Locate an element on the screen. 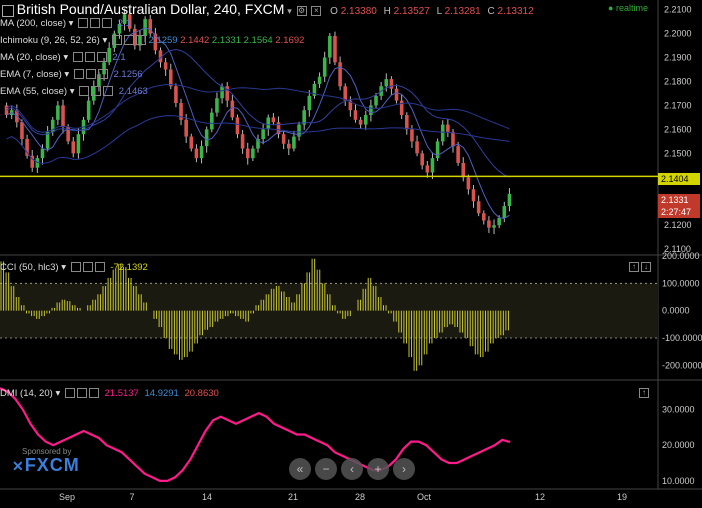  time-tick-label: Sep is located at coordinates (67, 497).